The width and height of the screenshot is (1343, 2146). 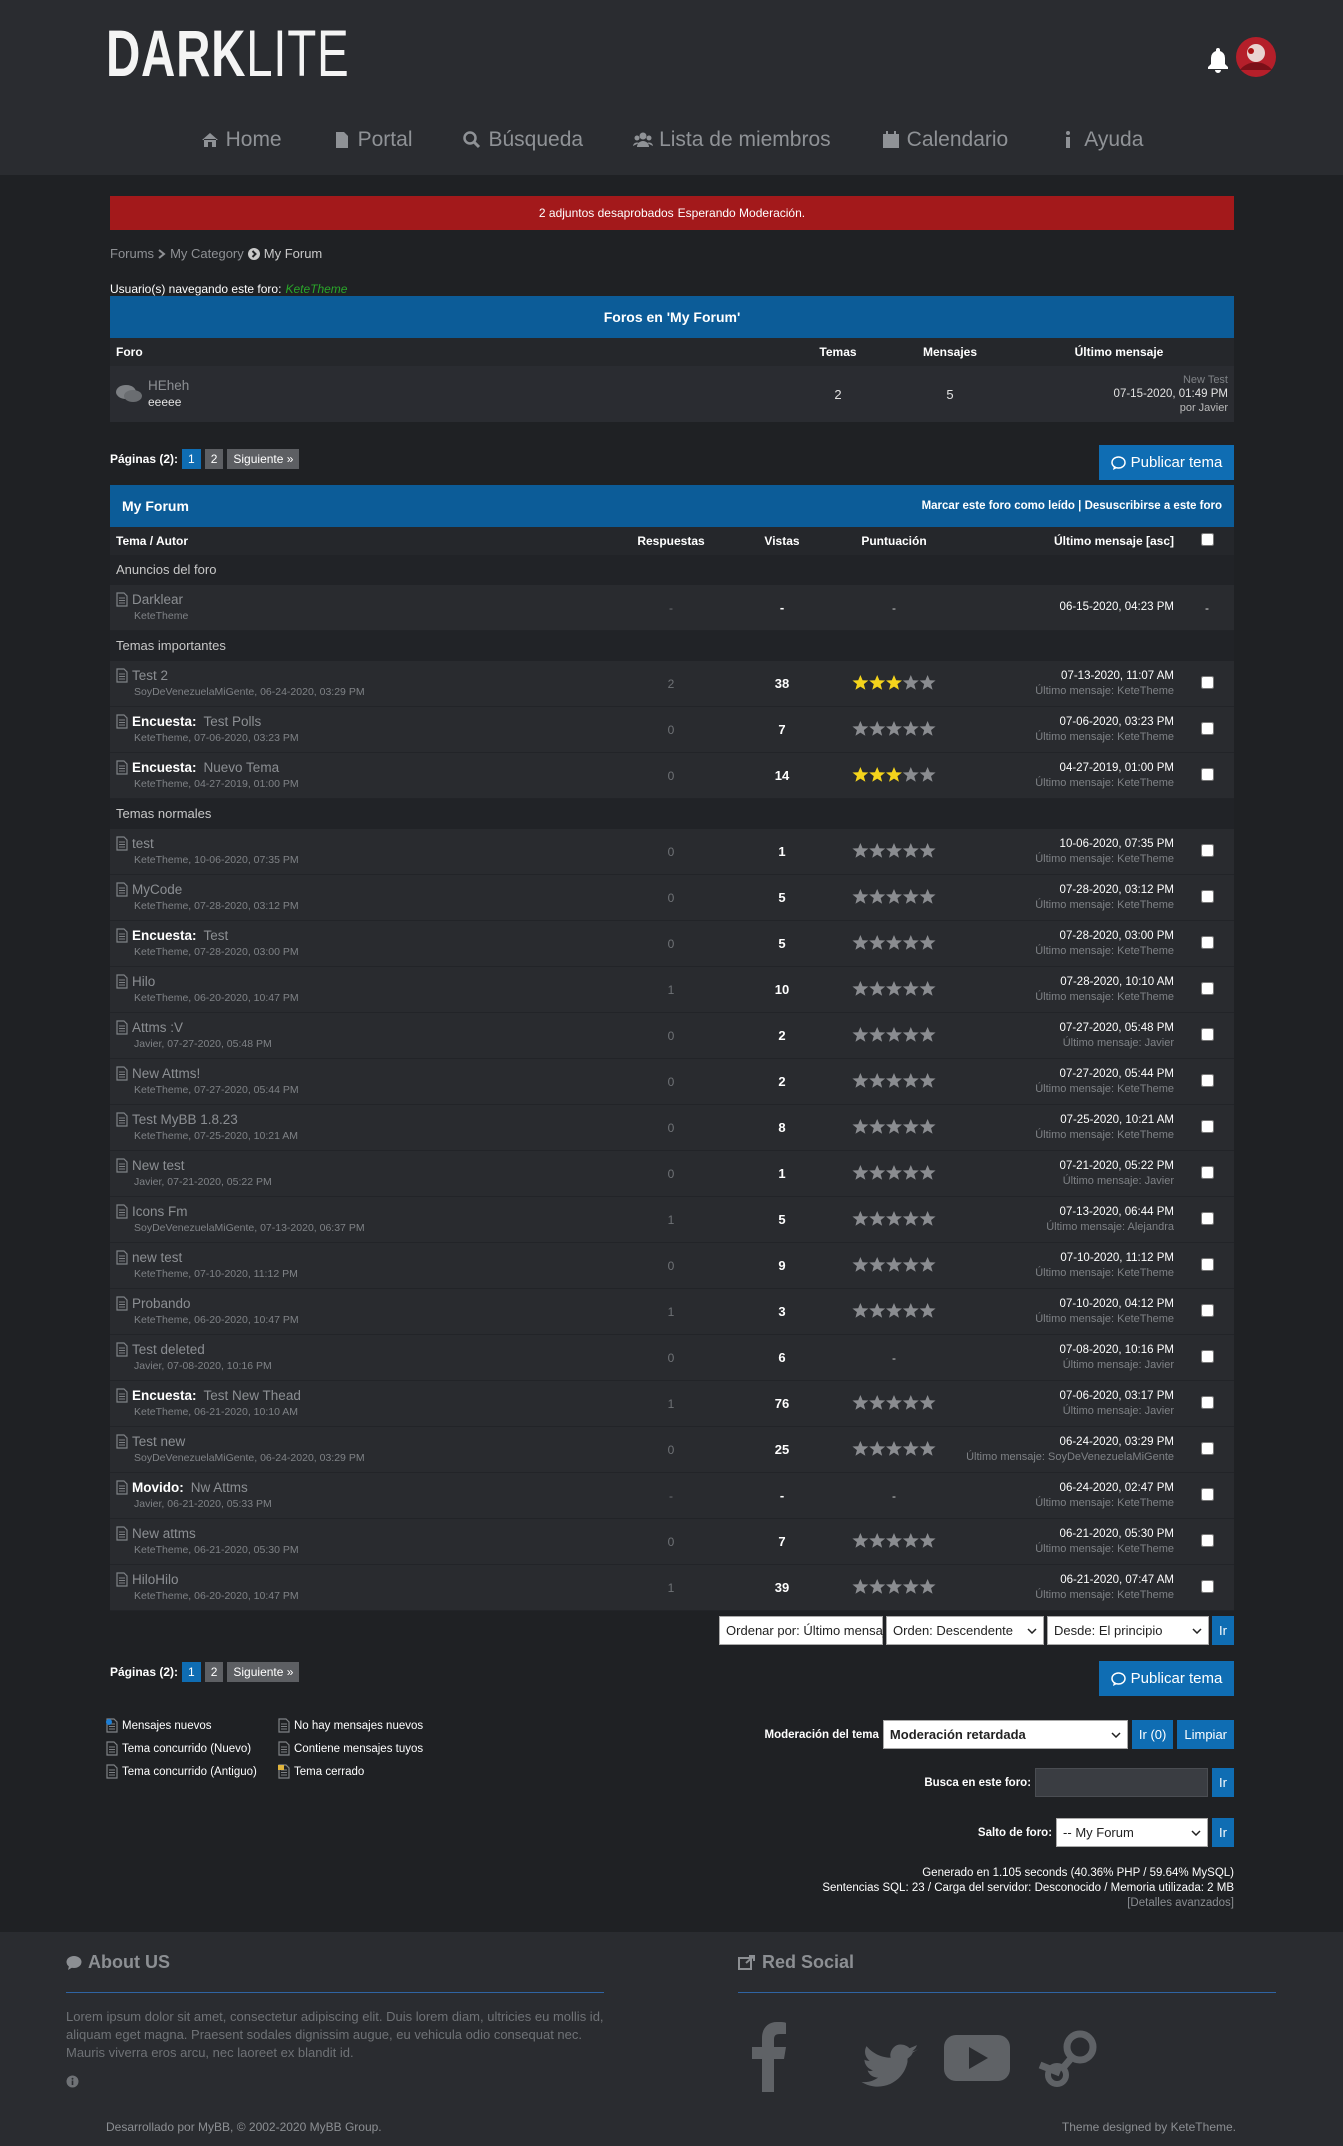 What do you see at coordinates (207, 253) in the screenshot?
I see `crumb-link: My Category` at bounding box center [207, 253].